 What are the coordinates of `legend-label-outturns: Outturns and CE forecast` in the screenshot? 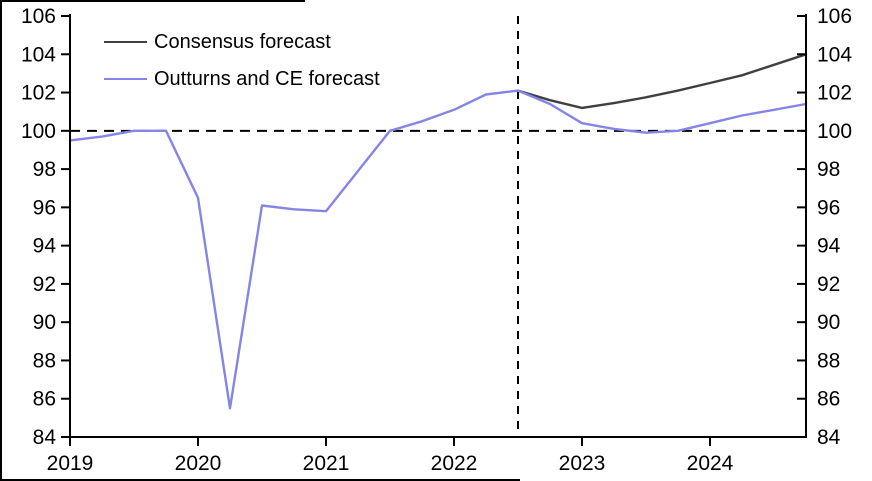 It's located at (267, 78).